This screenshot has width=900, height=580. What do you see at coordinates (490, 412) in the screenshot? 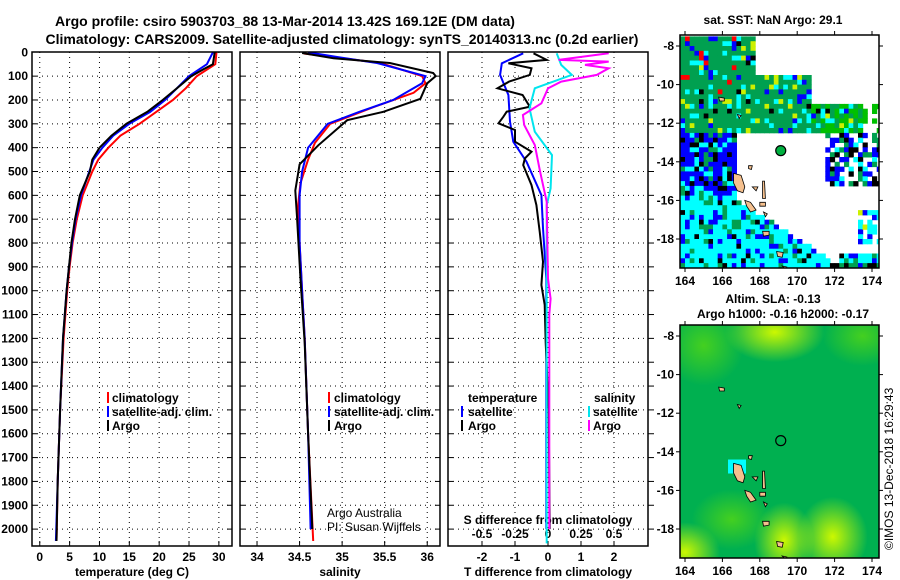
I see `legend-label: satellite` at bounding box center [490, 412].